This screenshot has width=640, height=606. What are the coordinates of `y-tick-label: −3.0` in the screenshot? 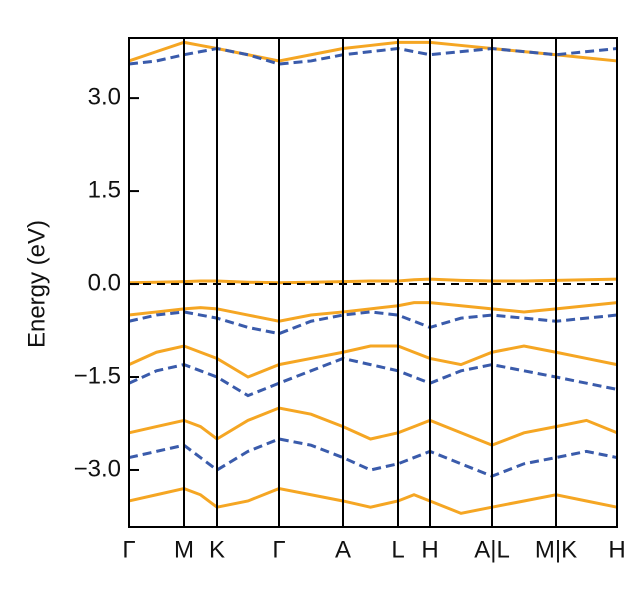 It's located at (97, 468).